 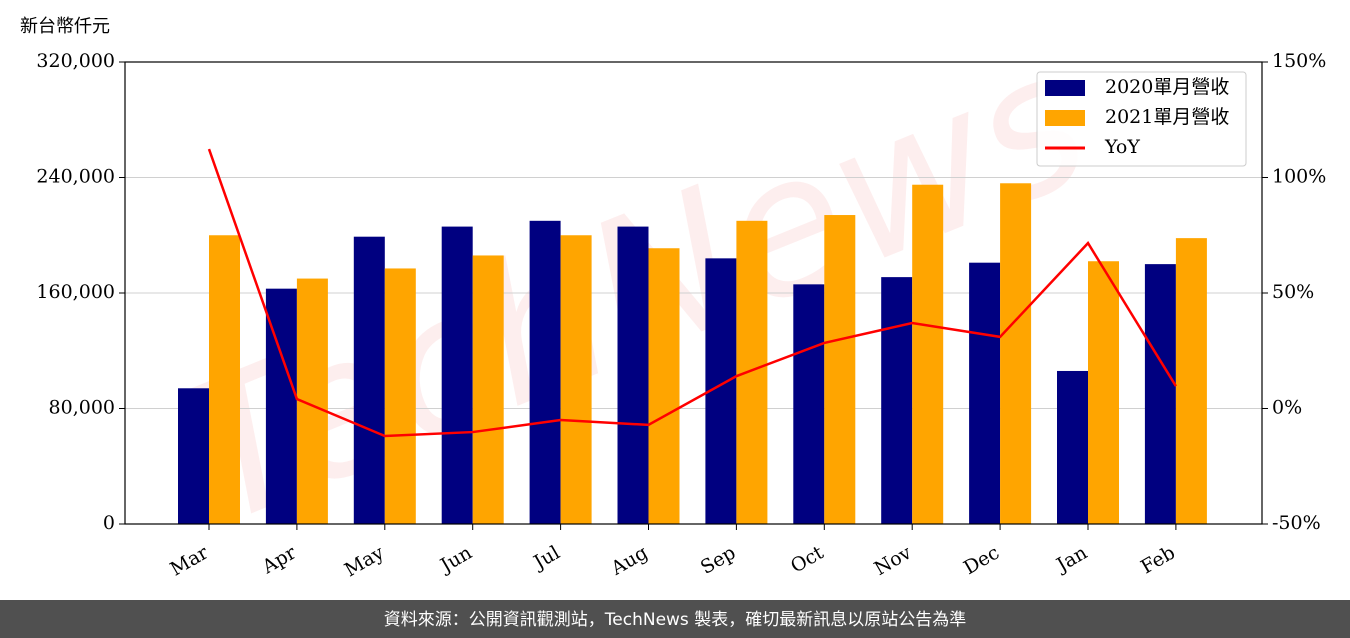 I want to click on footer-band, so click(x=675, y=619).